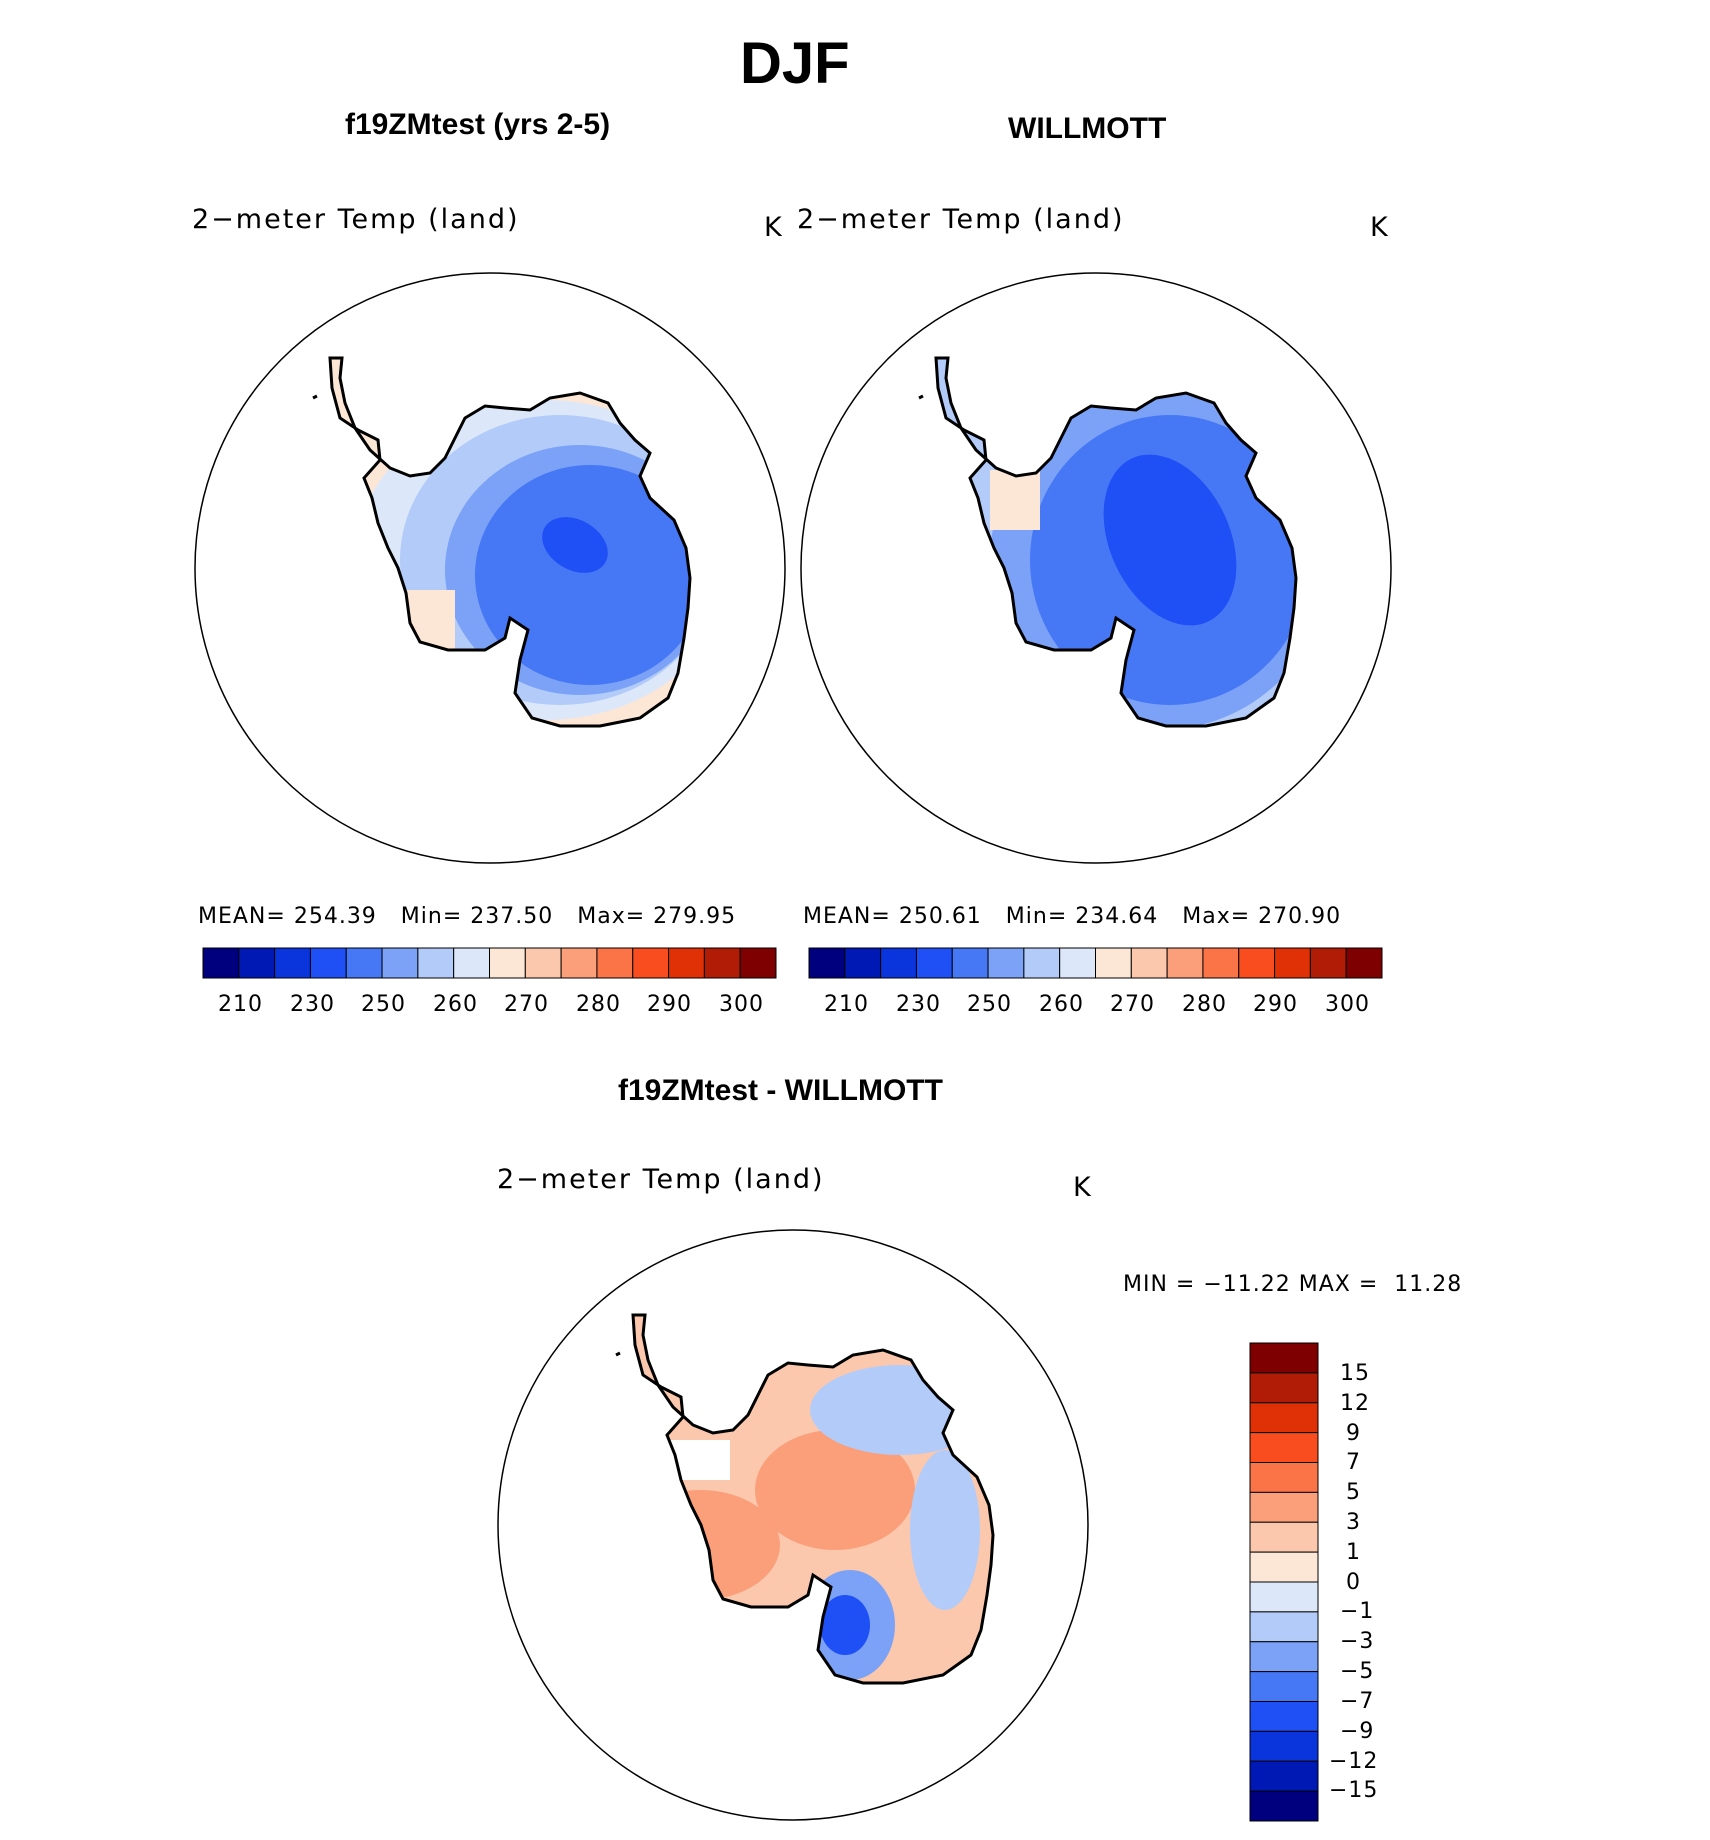  Describe the element at coordinates (478, 124) in the screenshot. I see `panel-1-title: f19ZMtest (yrs 2-5)` at that location.